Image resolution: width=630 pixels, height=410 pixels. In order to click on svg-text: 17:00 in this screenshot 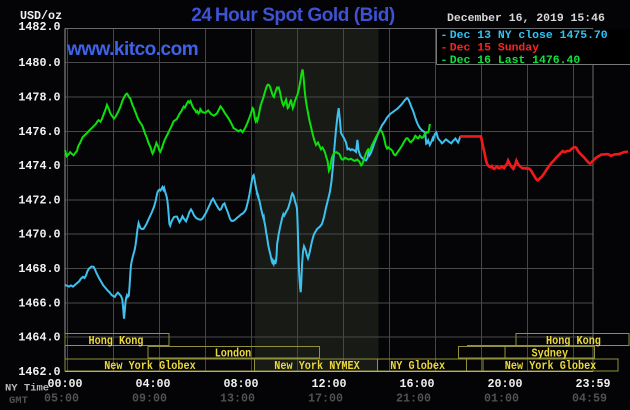, I will do `click(325, 399)`.